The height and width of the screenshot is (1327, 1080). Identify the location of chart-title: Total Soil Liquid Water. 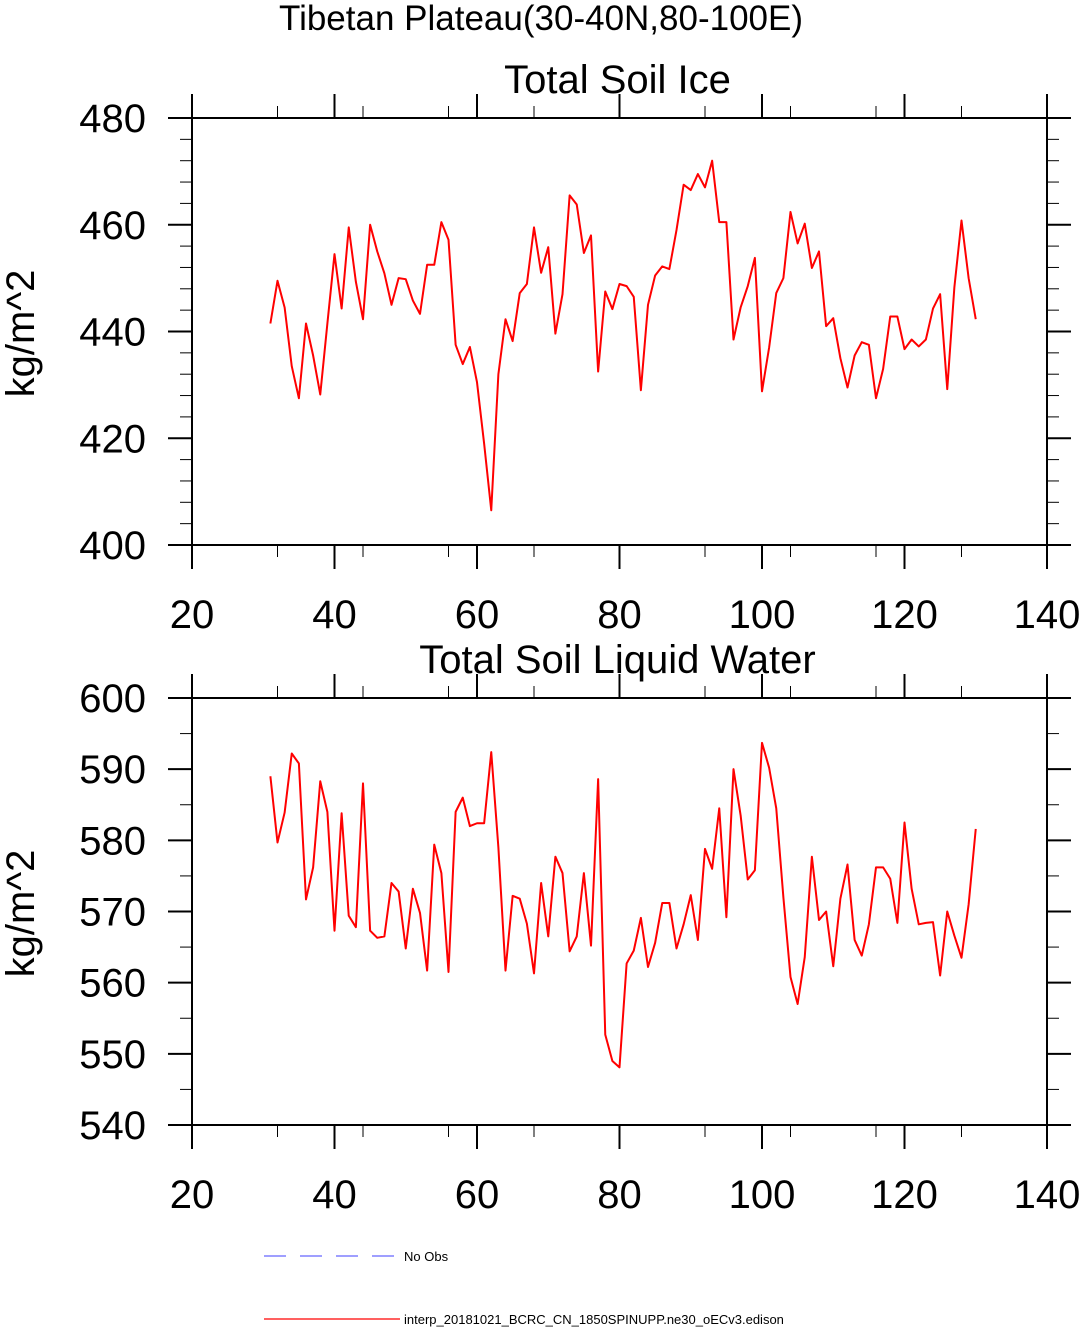
(617, 660).